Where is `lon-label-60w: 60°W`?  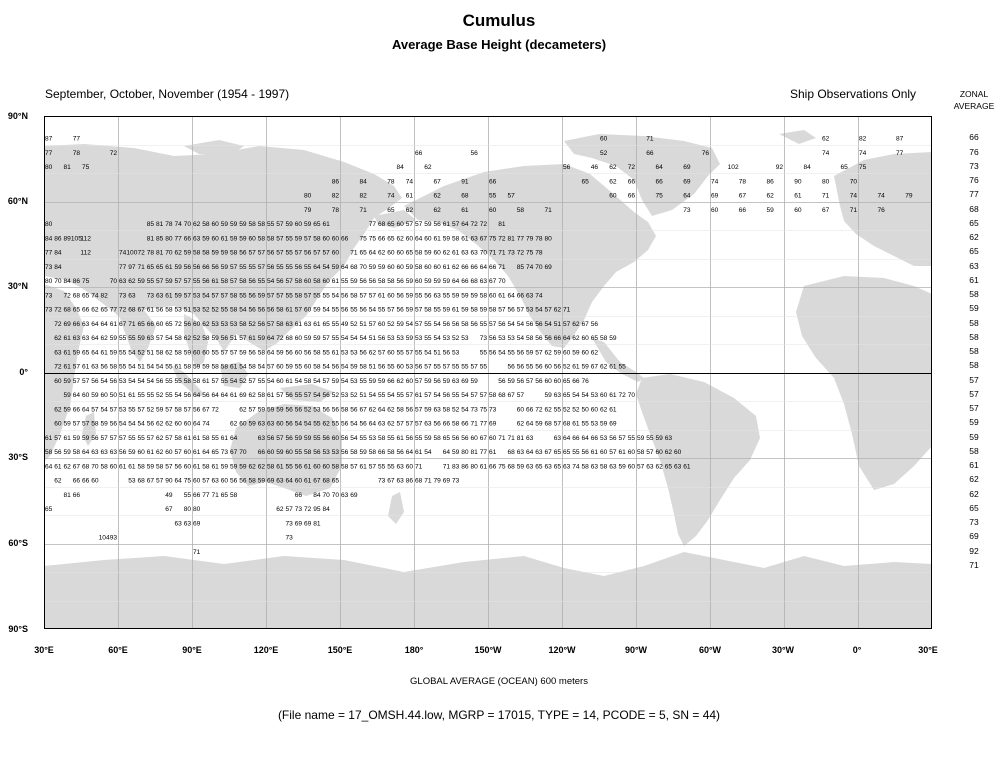 lon-label-60w: 60°W is located at coordinates (710, 650).